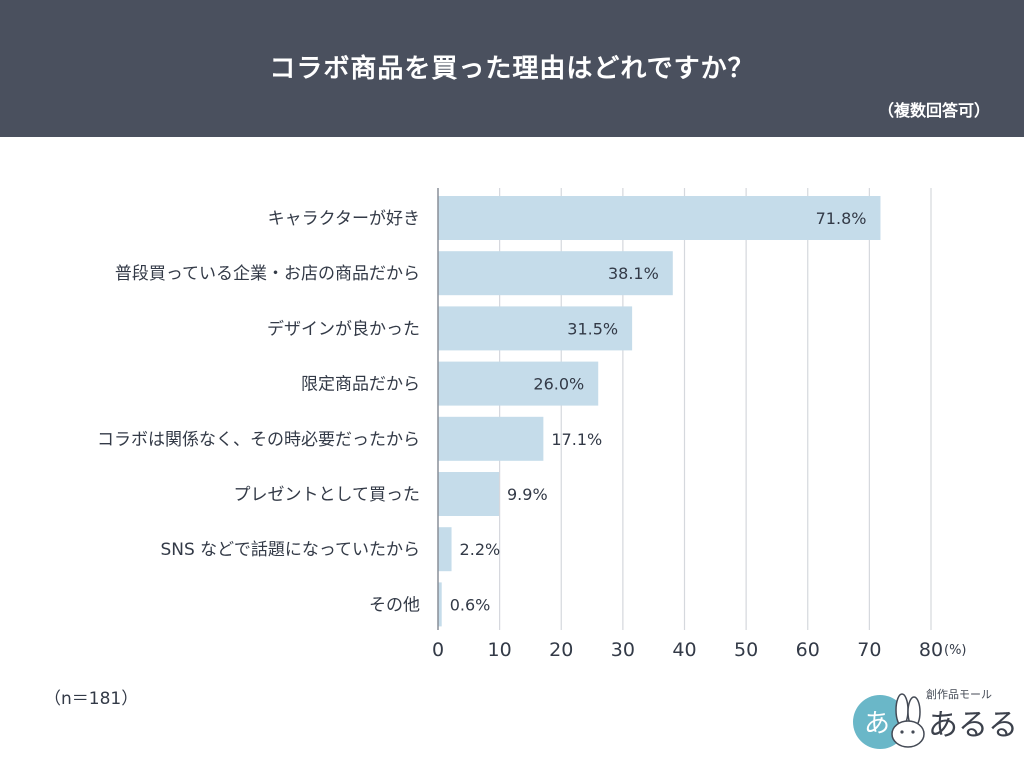  What do you see at coordinates (267, 274) in the screenshot?
I see `category-label: 普段買っている企業・お店の商品だから` at bounding box center [267, 274].